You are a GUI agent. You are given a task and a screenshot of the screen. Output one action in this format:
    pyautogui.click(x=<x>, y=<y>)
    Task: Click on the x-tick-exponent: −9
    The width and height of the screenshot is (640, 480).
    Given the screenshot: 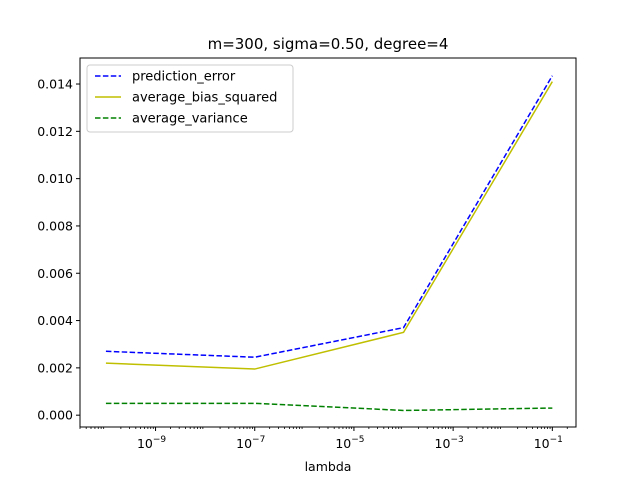 What is the action you would take?
    pyautogui.click(x=160, y=440)
    